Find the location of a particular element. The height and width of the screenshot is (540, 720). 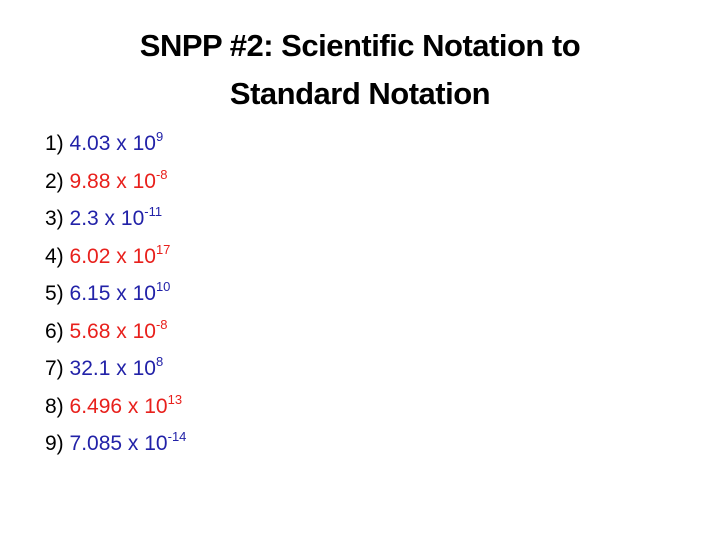

exponent: 8 is located at coordinates (159, 361).